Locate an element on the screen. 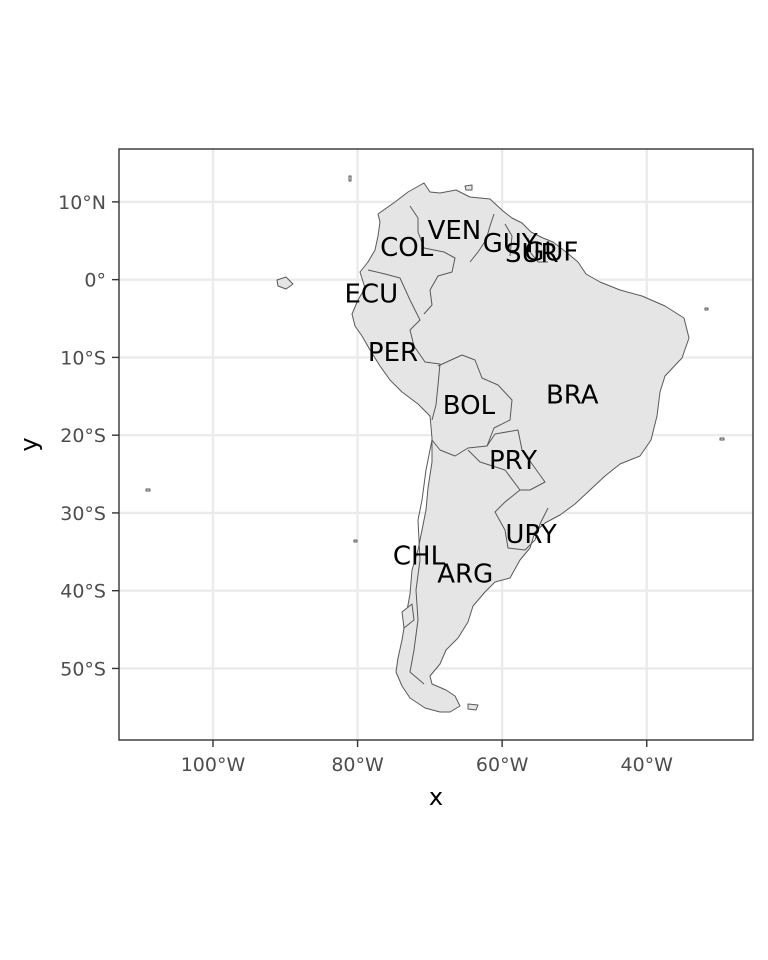 This screenshot has height=960, width=768. country-label-bol: BOL is located at coordinates (469, 406).